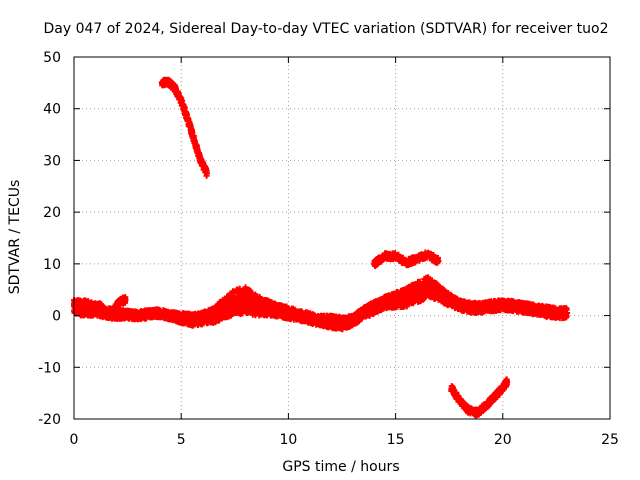 Image resolution: width=640 pixels, height=480 pixels. I want to click on series-arc-middle, so click(406, 259).